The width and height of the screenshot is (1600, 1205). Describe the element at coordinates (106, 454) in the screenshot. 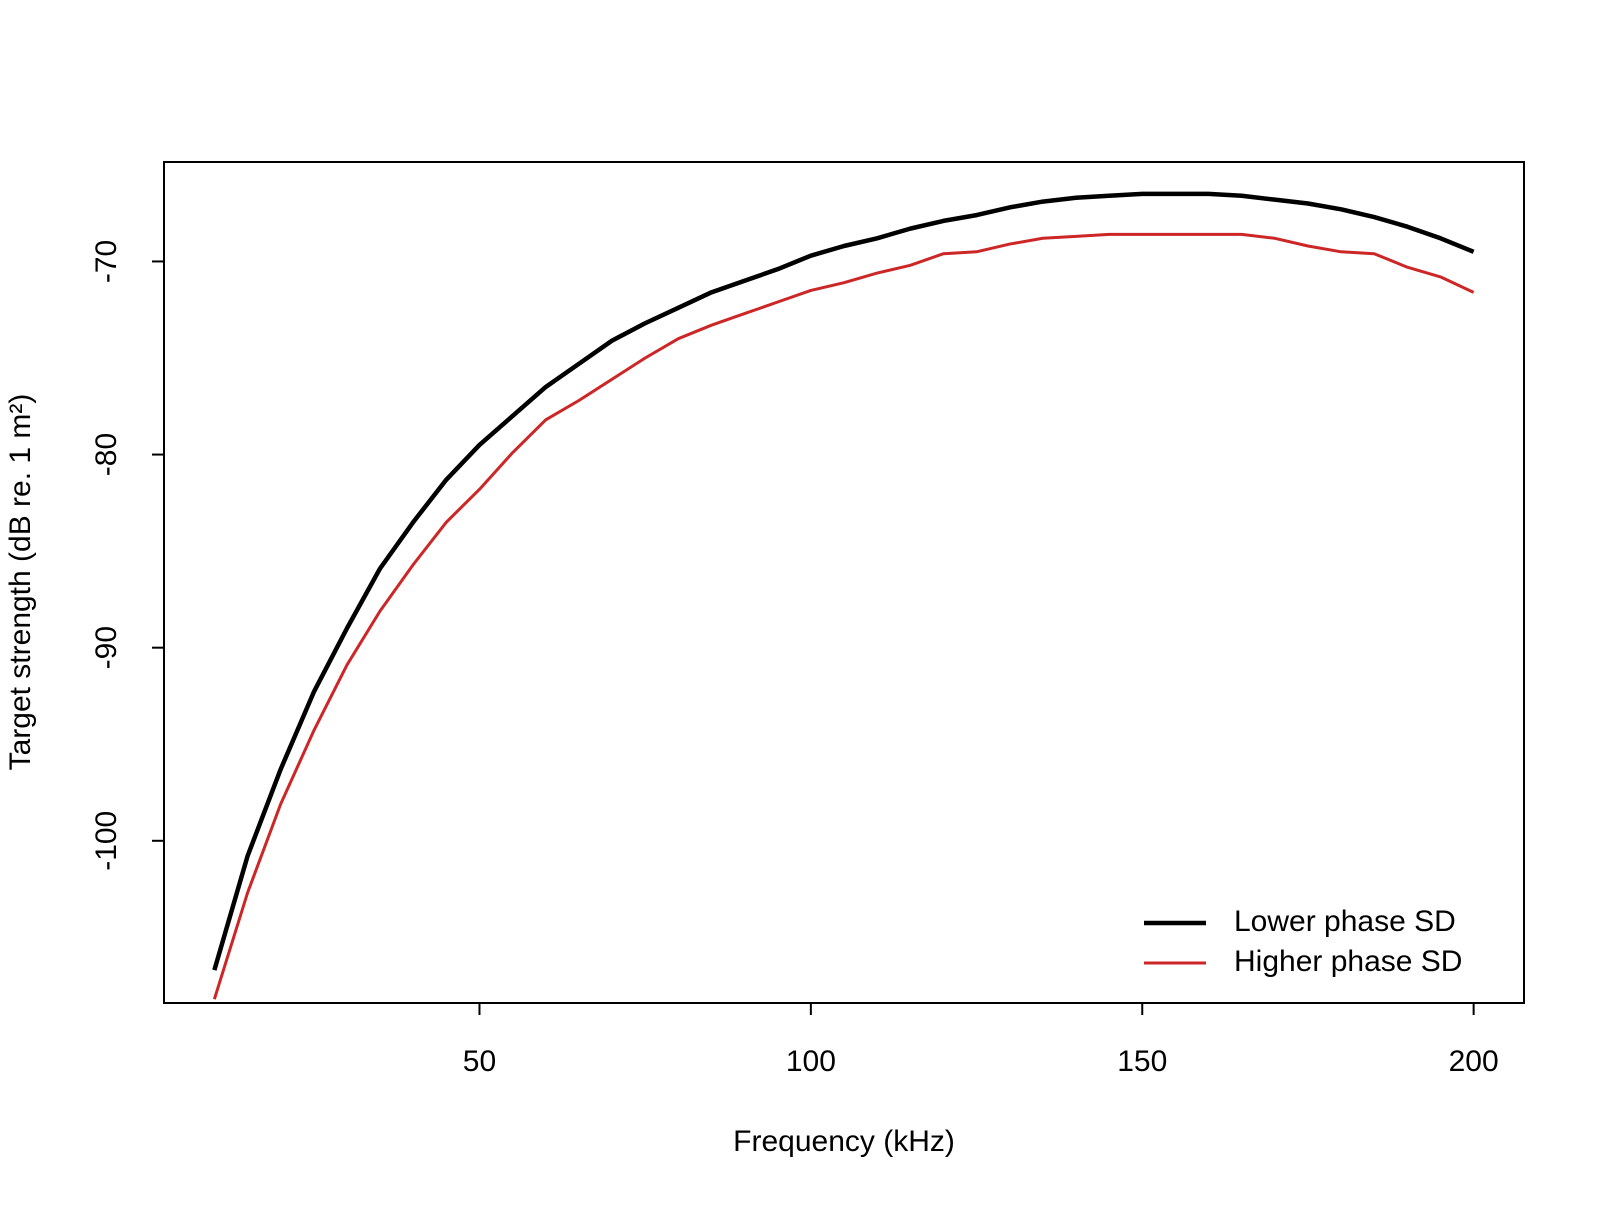

I see `y-tick-label: -80` at that location.